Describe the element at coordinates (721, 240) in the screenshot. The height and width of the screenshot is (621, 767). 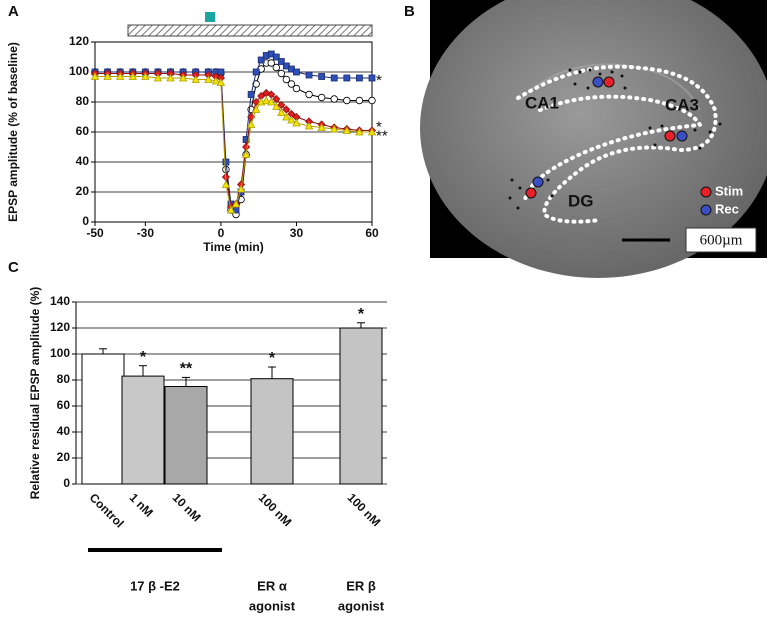
I see `scale-bar-label: 600µm` at that location.